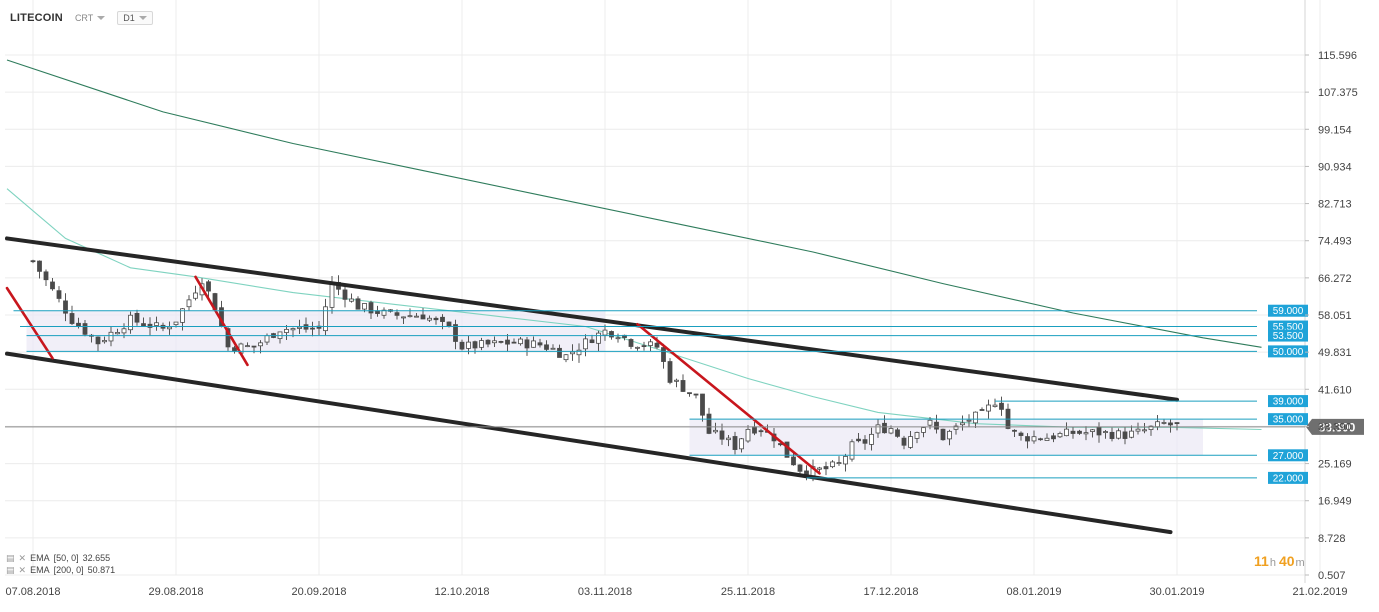 The width and height of the screenshot is (1379, 612). Describe the element at coordinates (605, 592) in the screenshot. I see `x-tick-label: 03.11.2018` at that location.